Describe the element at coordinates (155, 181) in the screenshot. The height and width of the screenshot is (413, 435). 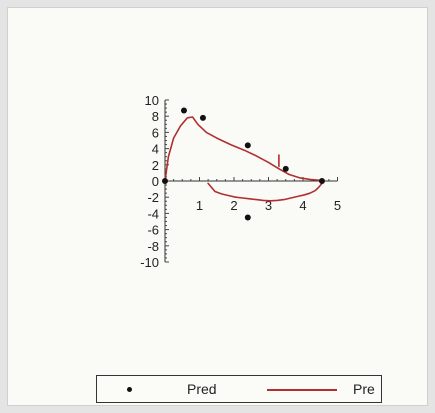
I see `y-tick-label: 0` at that location.